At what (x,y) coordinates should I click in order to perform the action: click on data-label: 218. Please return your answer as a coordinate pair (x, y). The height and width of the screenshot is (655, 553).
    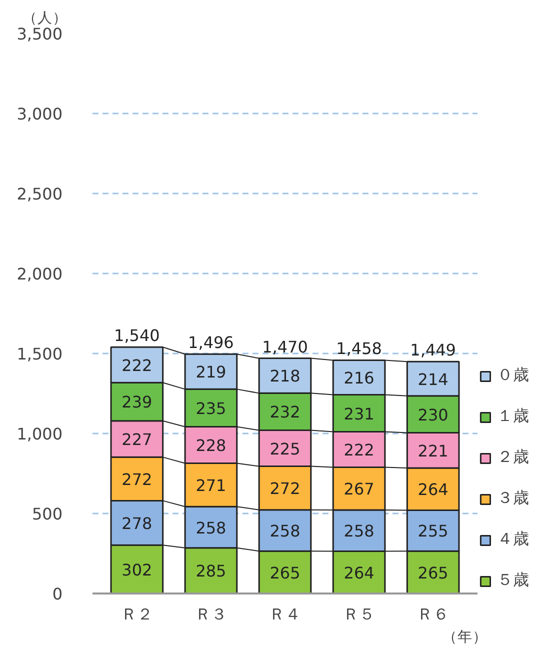
    Looking at the image, I should click on (285, 376).